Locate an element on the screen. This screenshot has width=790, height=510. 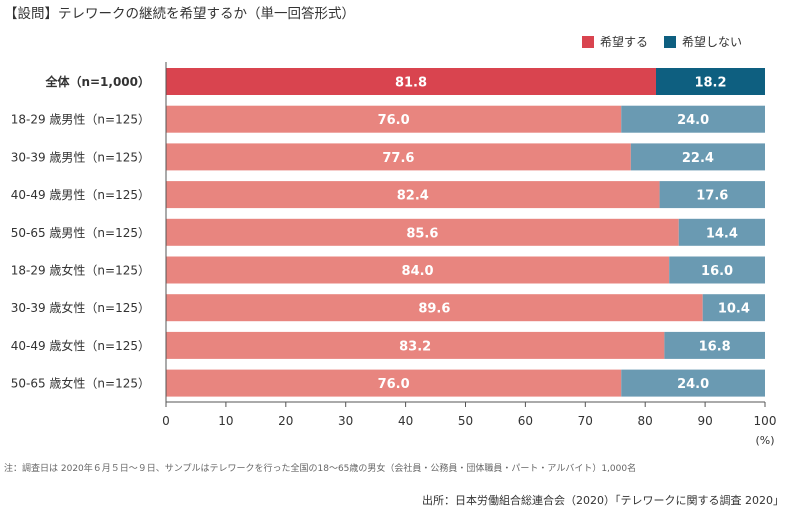
data-label: 18.2 is located at coordinates (710, 83).